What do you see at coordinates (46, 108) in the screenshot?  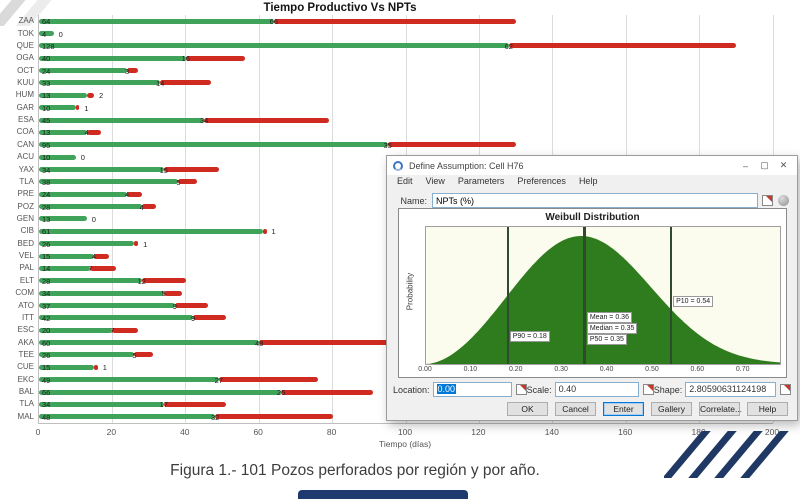 I see `productive-value-label: 10` at bounding box center [46, 108].